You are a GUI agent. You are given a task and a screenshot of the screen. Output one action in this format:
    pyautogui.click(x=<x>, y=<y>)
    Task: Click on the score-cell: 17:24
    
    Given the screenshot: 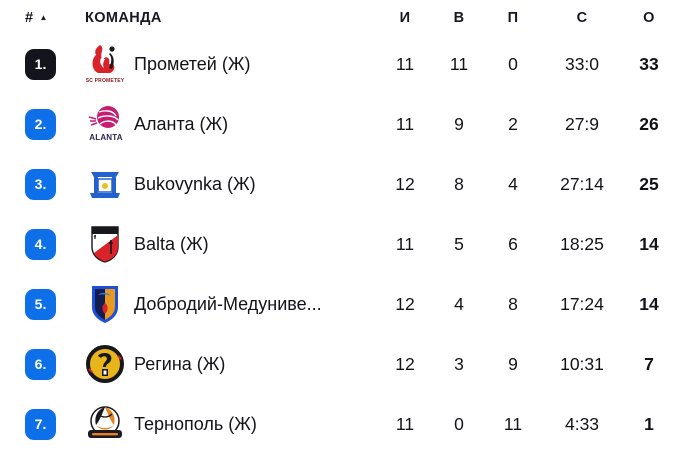 What is the action you would take?
    pyautogui.click(x=582, y=303)
    